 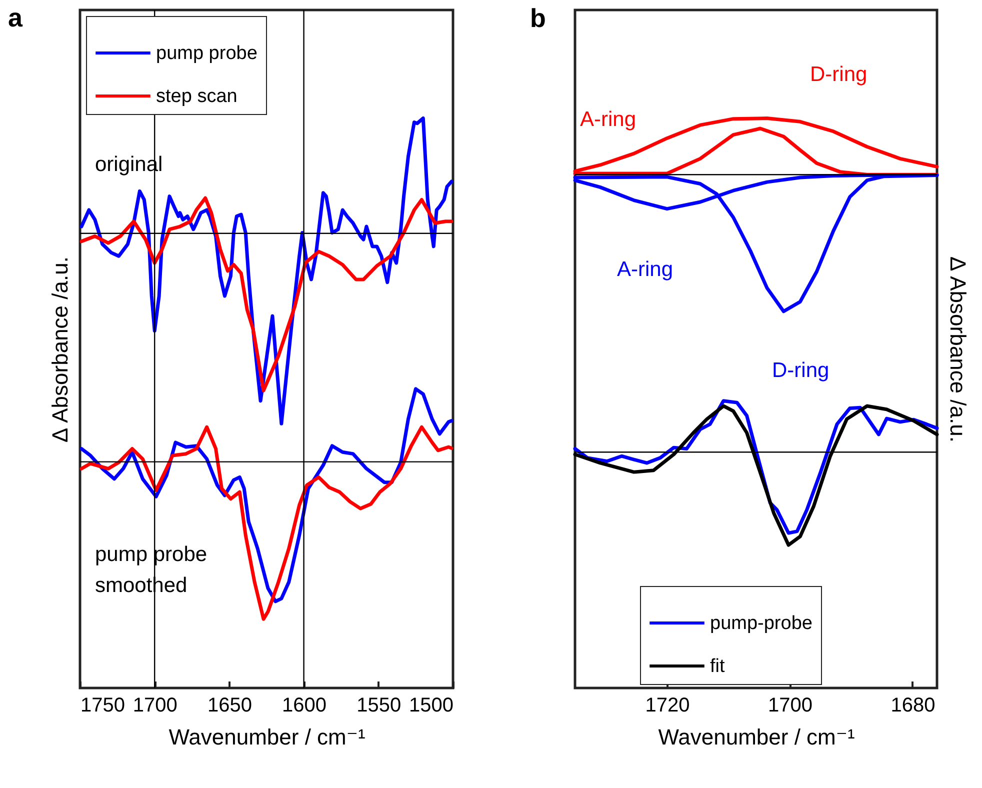 What do you see at coordinates (207, 53) in the screenshot?
I see `legend-label: pump probe` at bounding box center [207, 53].